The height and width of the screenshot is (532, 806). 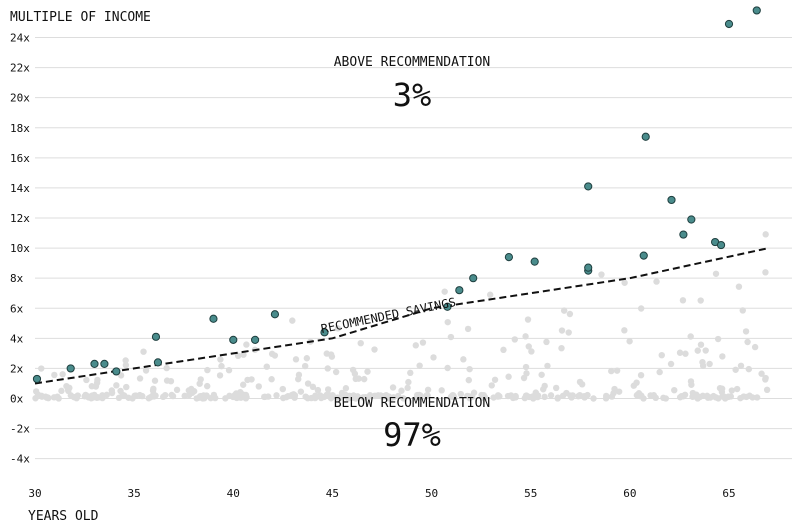 I want to click on above-recommendation-percent: 3%, so click(x=412, y=95).